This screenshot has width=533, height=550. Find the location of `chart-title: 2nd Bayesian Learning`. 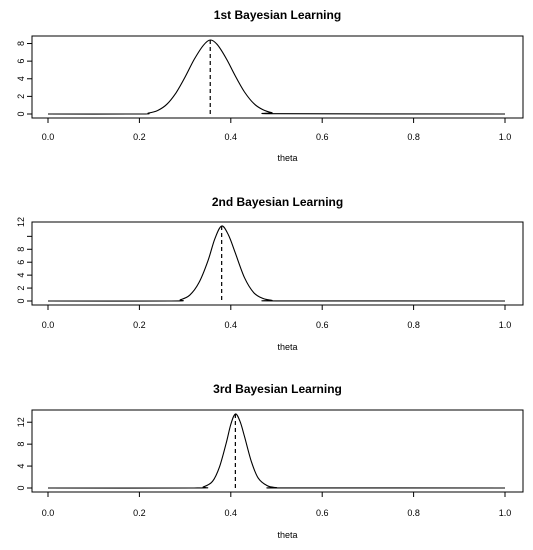

chart-title: 2nd Bayesian Learning is located at coordinates (277, 202).